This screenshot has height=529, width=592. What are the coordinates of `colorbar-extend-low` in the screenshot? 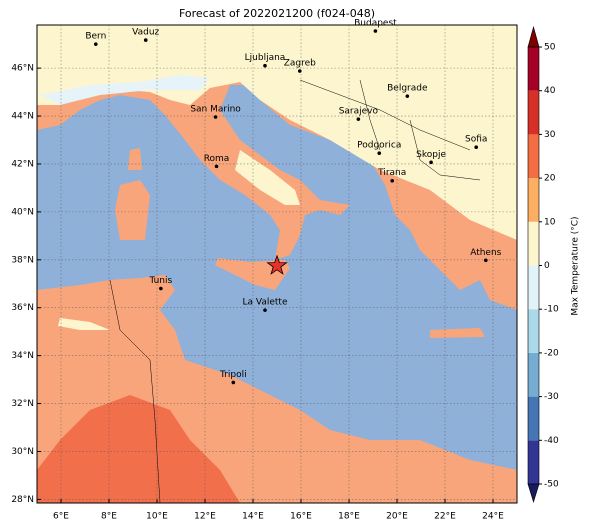 It's located at (533, 493).